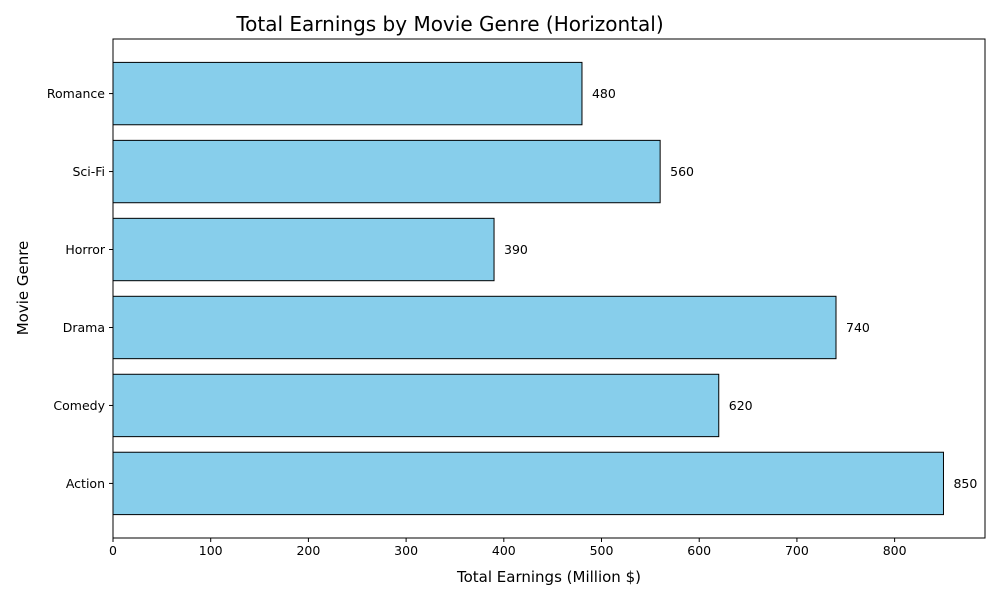 The image size is (1000, 600). I want to click on y-tick-label-sci-fi: Sci-Fi, so click(88, 171).